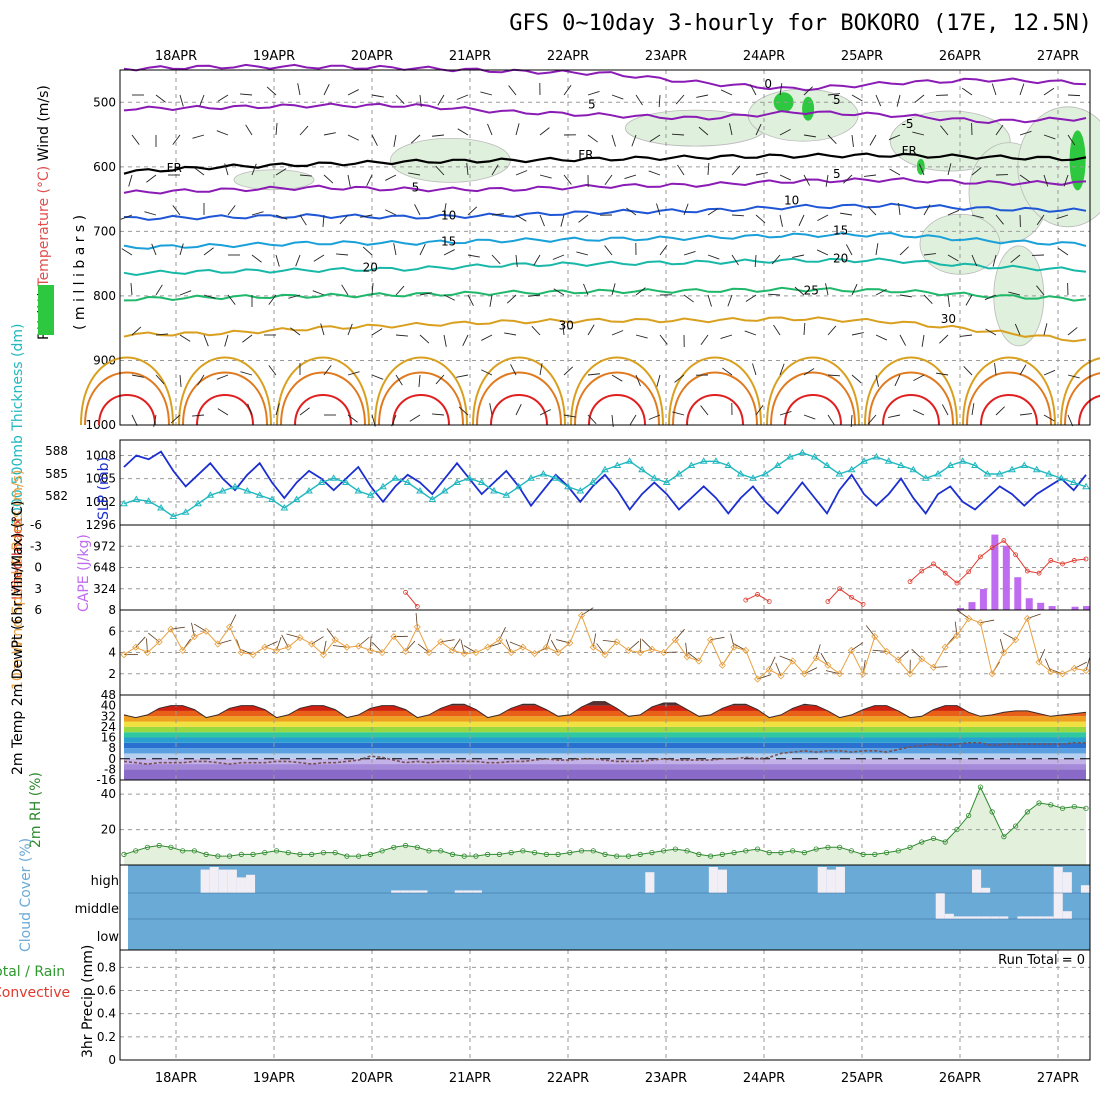 This screenshot has height=1100, width=1100. I want to click on top-date-label: 23APR, so click(666, 56).